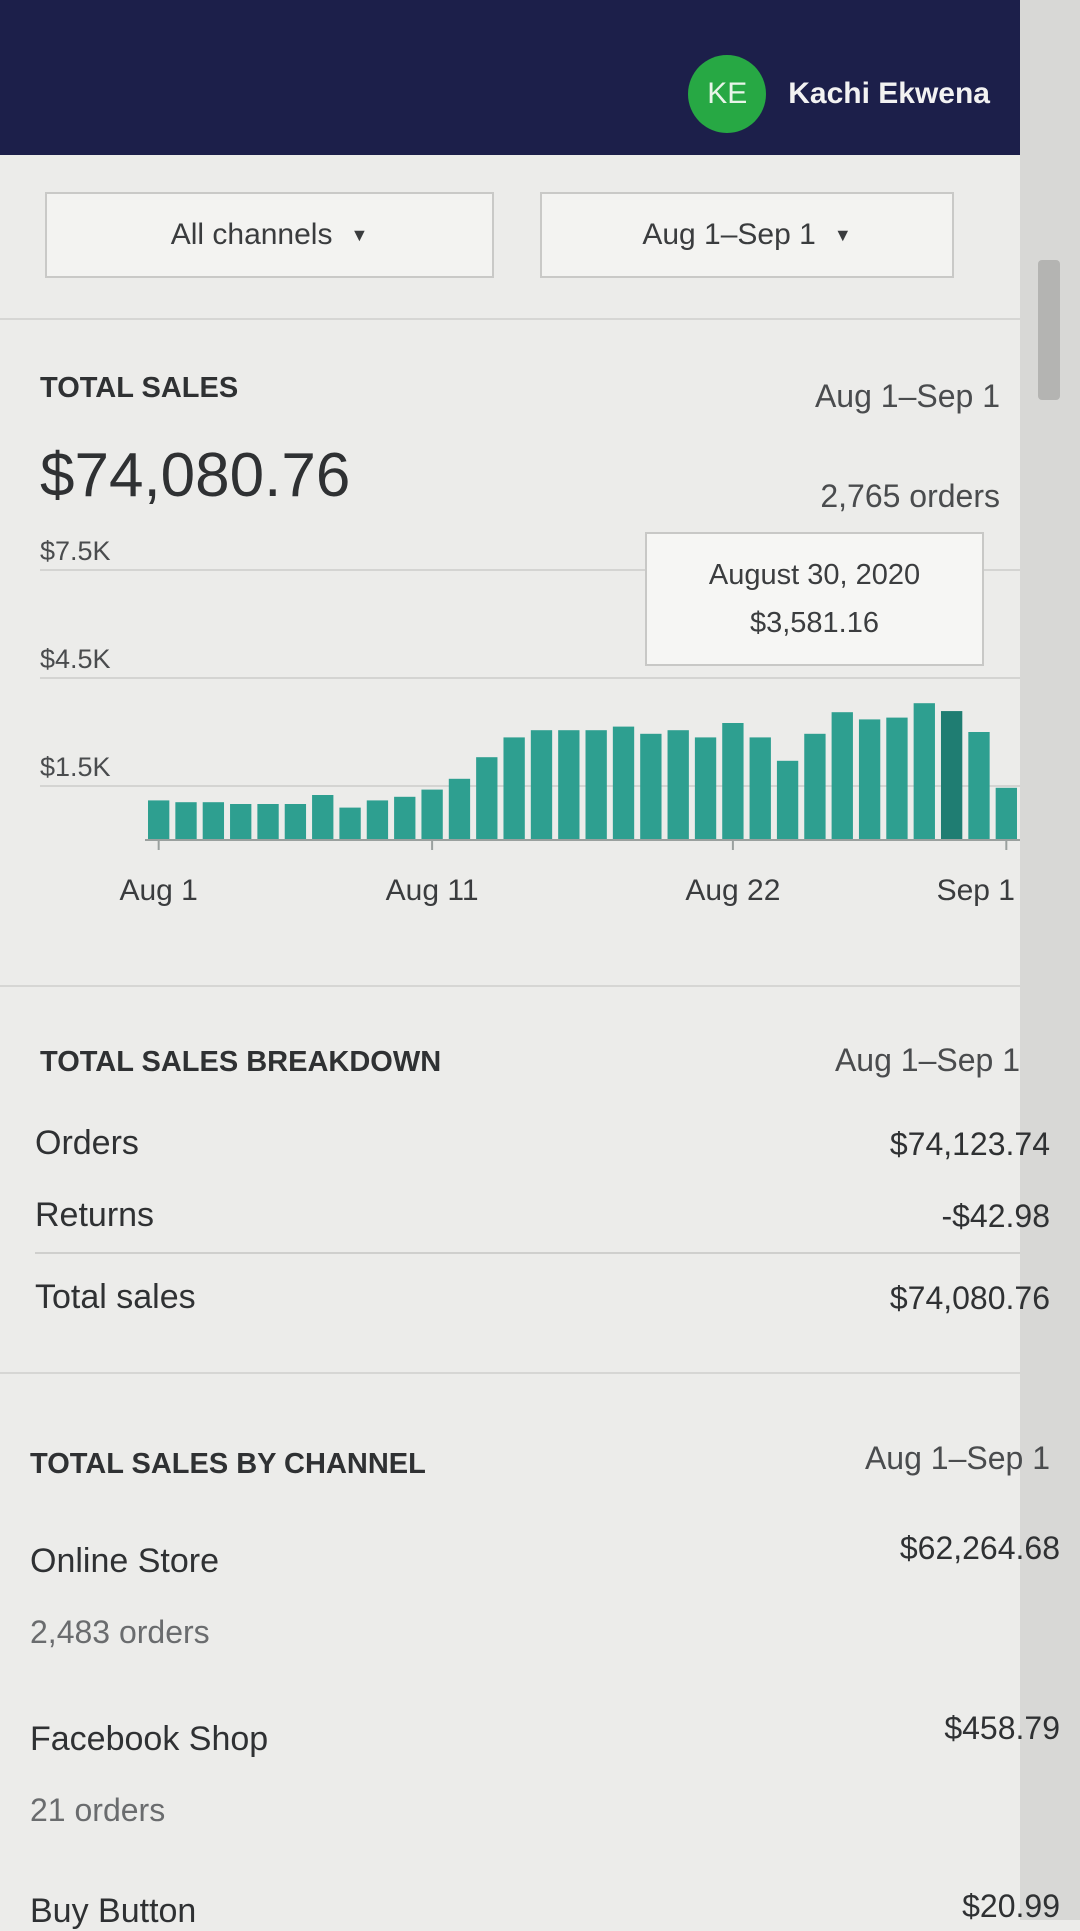 This screenshot has width=1080, height=1931. Describe the element at coordinates (814, 623) in the screenshot. I see `tooltip-value: $3,581.16` at that location.